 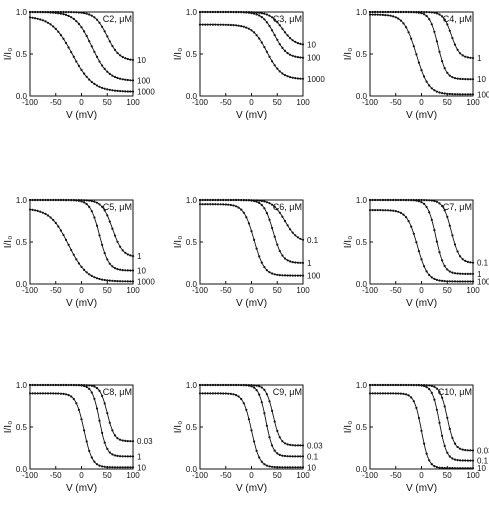 What do you see at coordinates (287, 207) in the screenshot?
I see `chart-title: C6, μM` at bounding box center [287, 207].